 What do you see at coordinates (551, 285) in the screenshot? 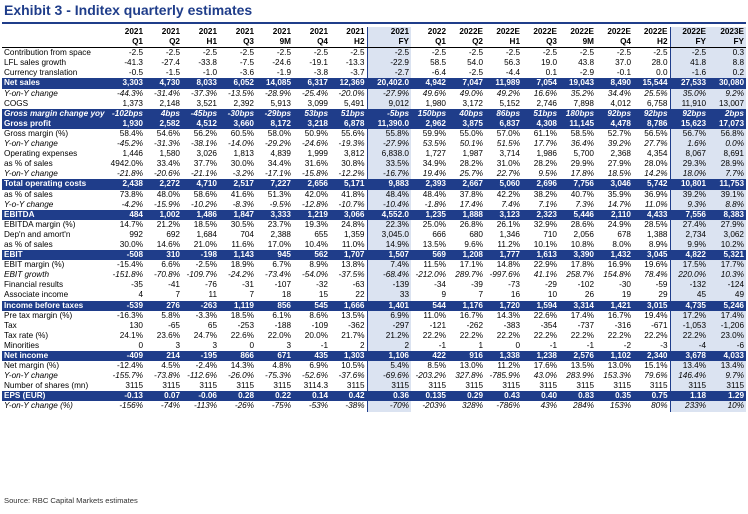
I see `table-cell: -29` at bounding box center [551, 285].